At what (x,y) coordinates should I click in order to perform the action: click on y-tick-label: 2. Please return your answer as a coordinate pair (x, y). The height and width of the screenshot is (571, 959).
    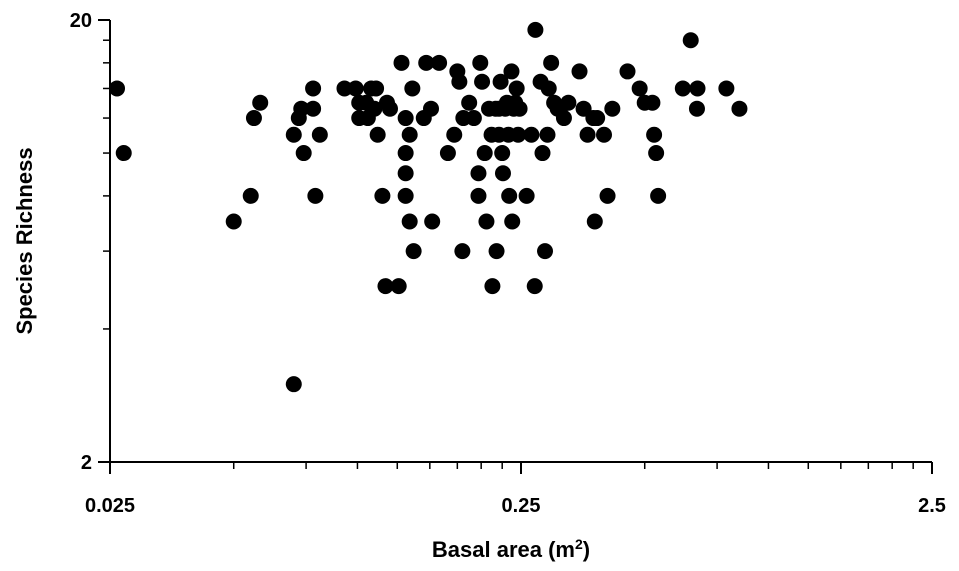
    Looking at the image, I should click on (86, 463).